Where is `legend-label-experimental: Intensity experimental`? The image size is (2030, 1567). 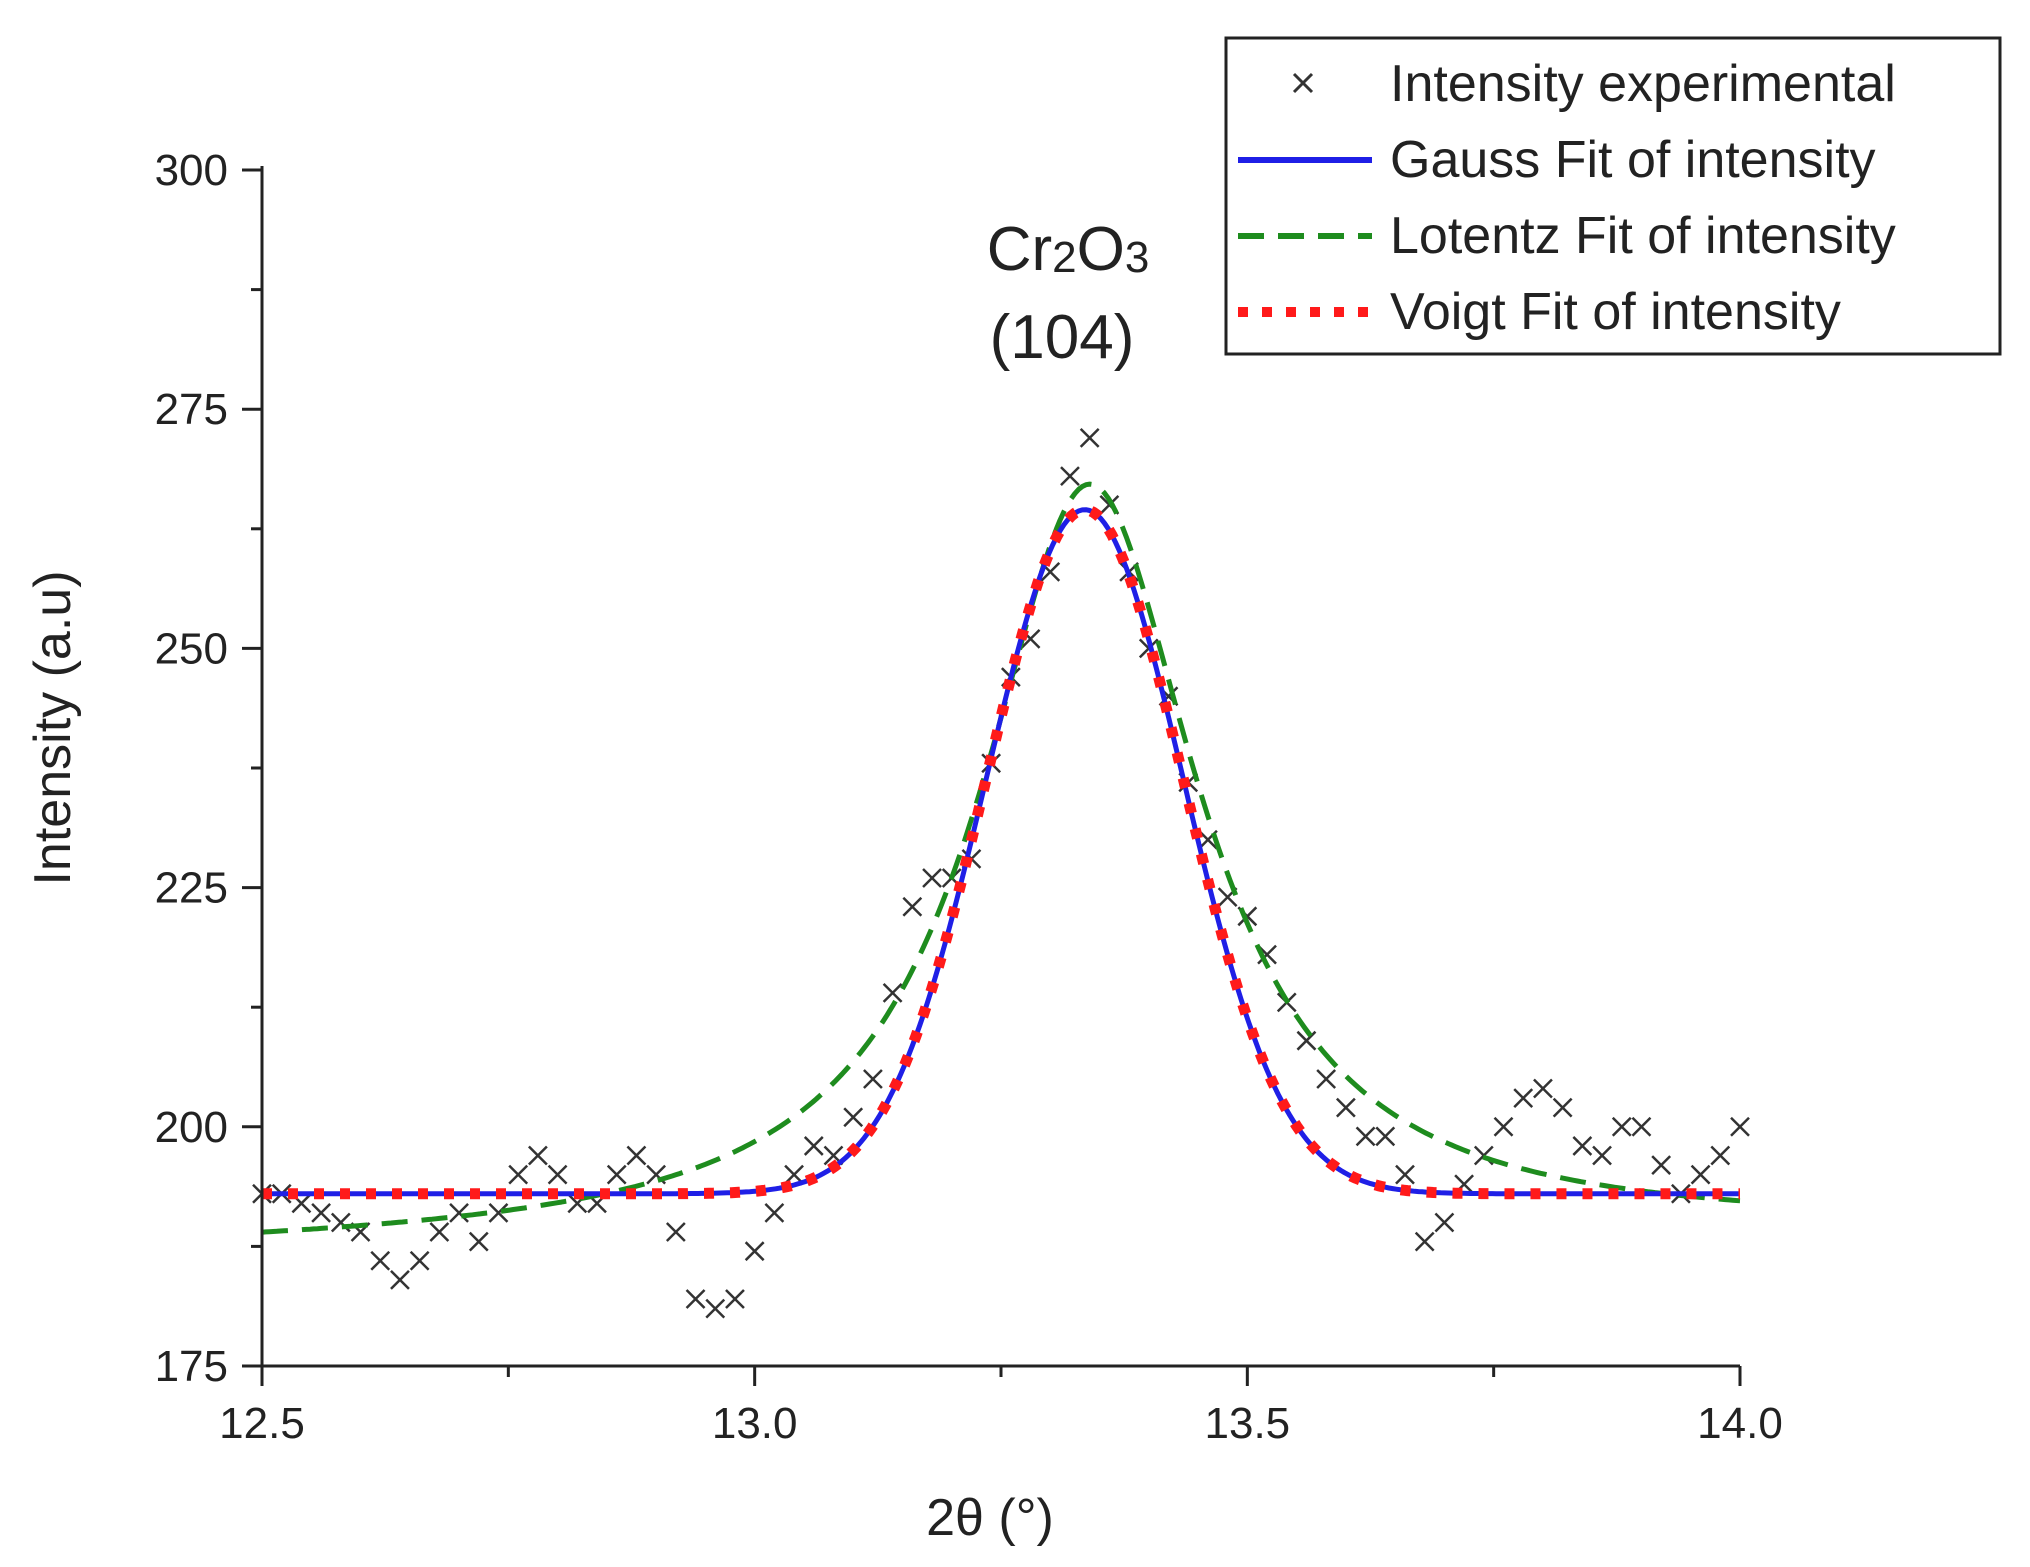 legend-label-experimental: Intensity experimental is located at coordinates (1643, 84).